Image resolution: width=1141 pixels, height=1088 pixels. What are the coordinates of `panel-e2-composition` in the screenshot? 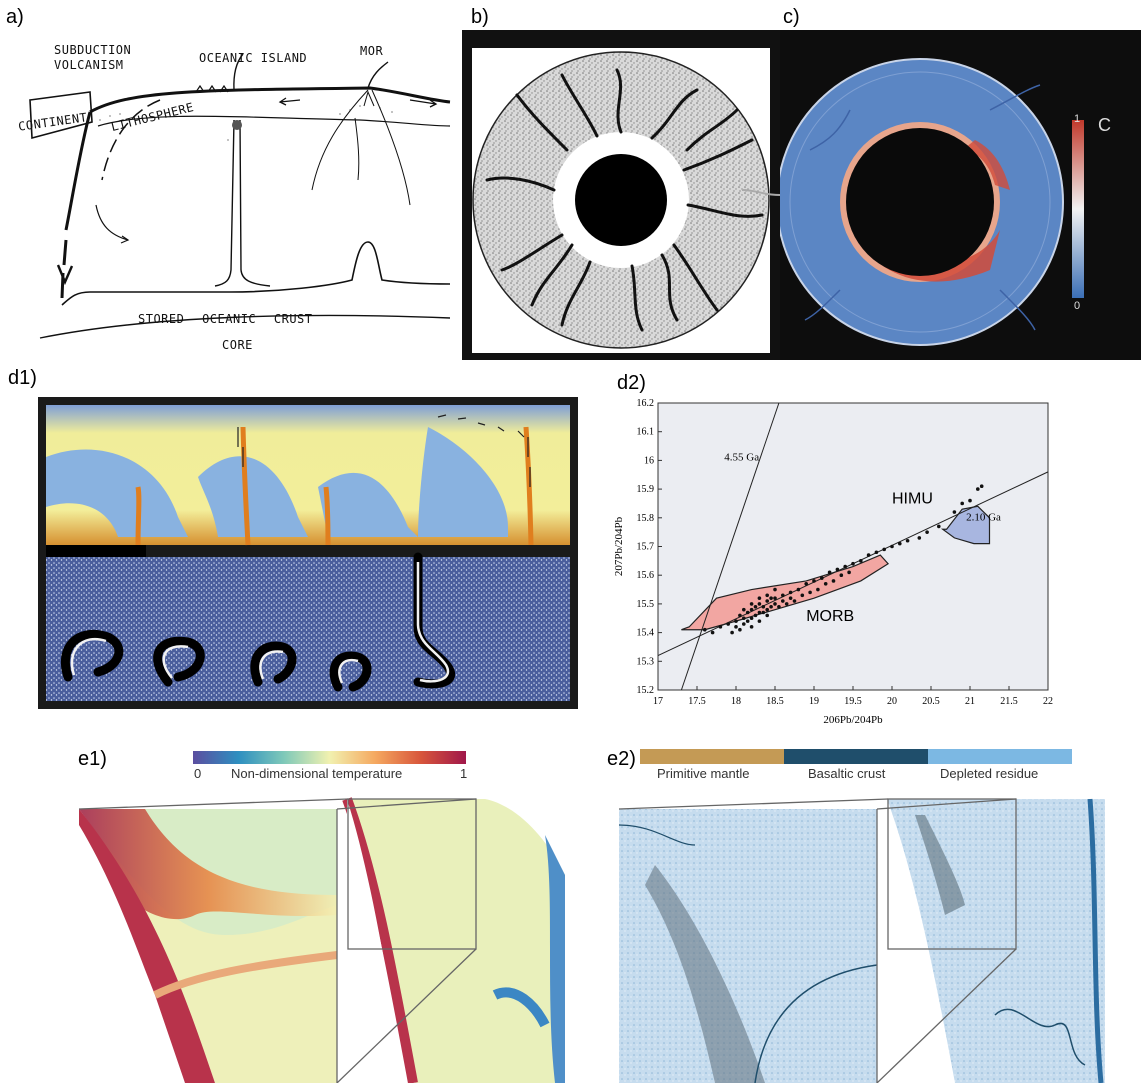 It's located at (860, 939).